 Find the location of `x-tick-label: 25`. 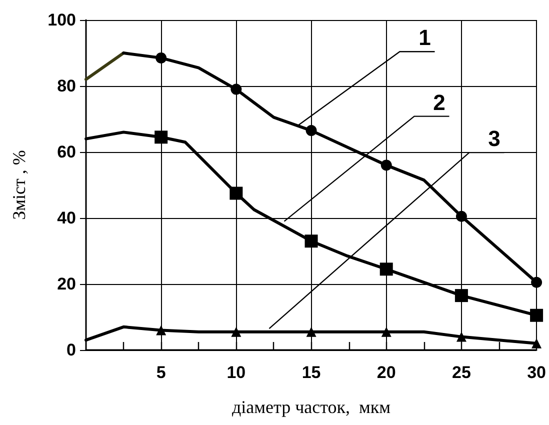

x-tick-label: 25 is located at coordinates (461, 372).